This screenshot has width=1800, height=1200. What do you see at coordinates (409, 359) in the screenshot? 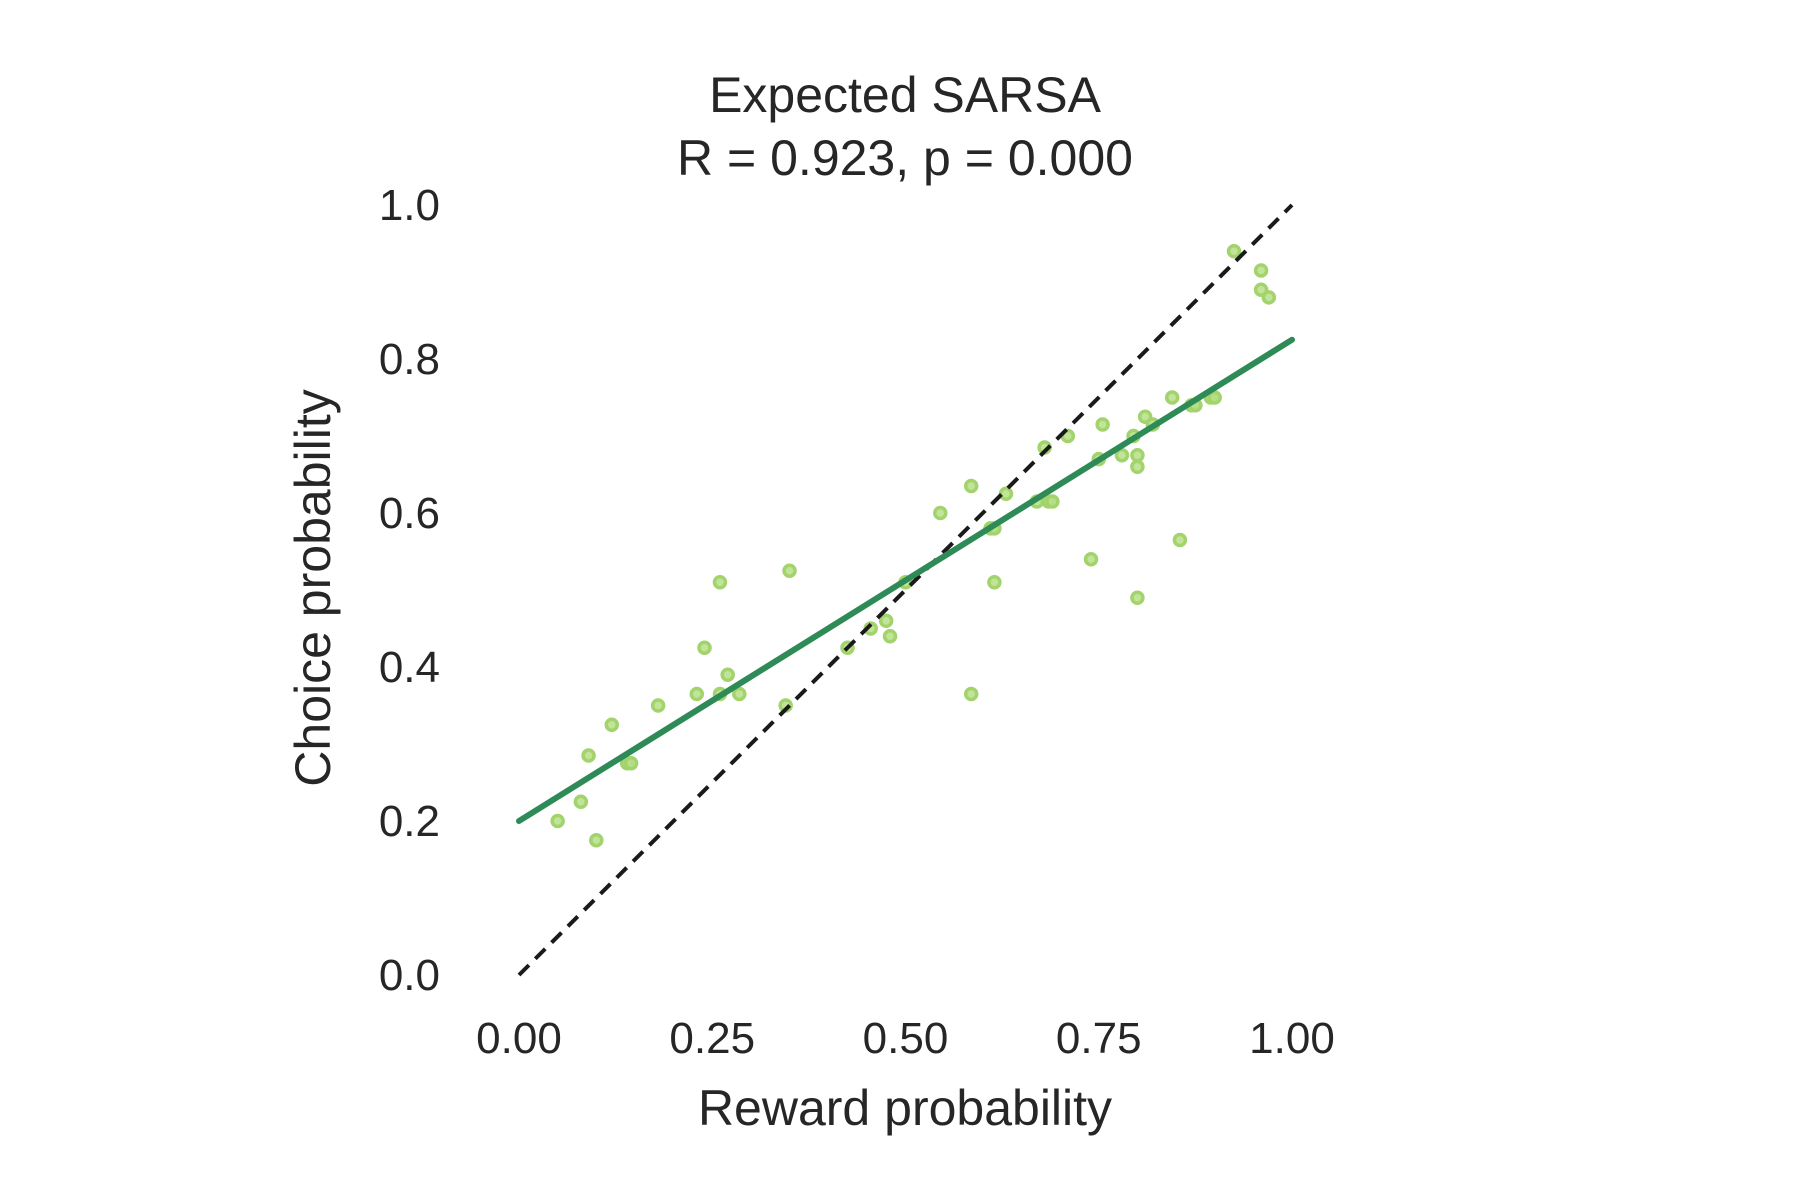
I see `y-tick-label: 0.8` at bounding box center [409, 359].